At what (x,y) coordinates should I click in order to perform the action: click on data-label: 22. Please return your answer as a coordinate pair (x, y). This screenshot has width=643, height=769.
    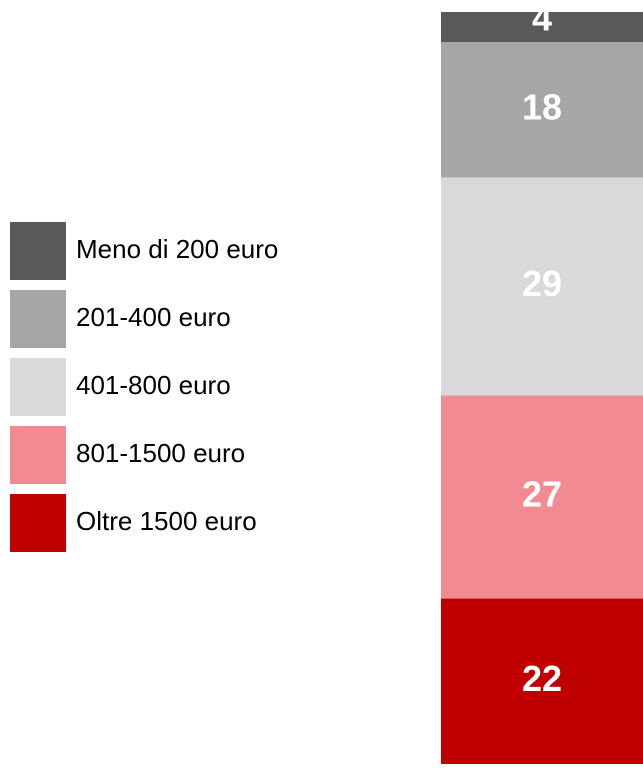
    Looking at the image, I should click on (542, 678).